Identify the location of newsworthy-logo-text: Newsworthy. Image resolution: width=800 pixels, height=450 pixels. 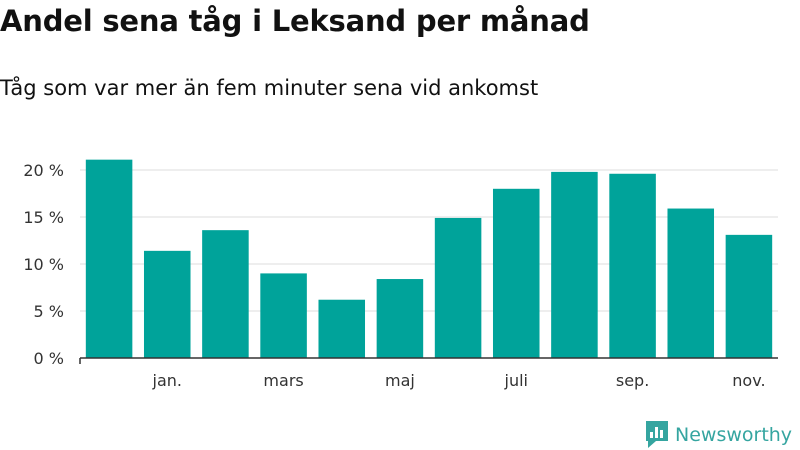
(734, 435).